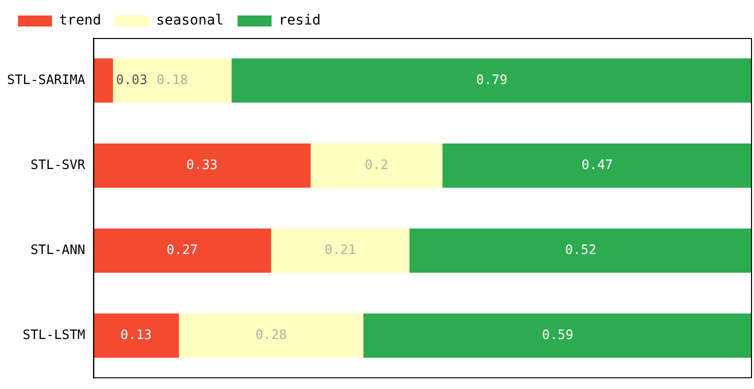 This screenshot has height=389, width=754. What do you see at coordinates (80, 20) in the screenshot?
I see `legend-label: trend` at bounding box center [80, 20].